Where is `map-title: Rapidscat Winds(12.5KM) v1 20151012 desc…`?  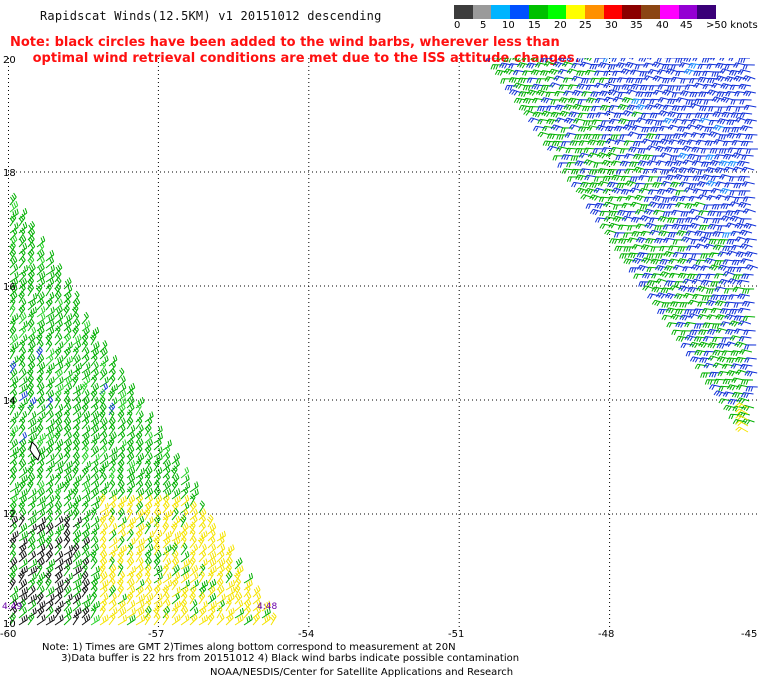
map-title: Rapidscat Winds(12.5KM) v1 20151012 desc… is located at coordinates (211, 16).